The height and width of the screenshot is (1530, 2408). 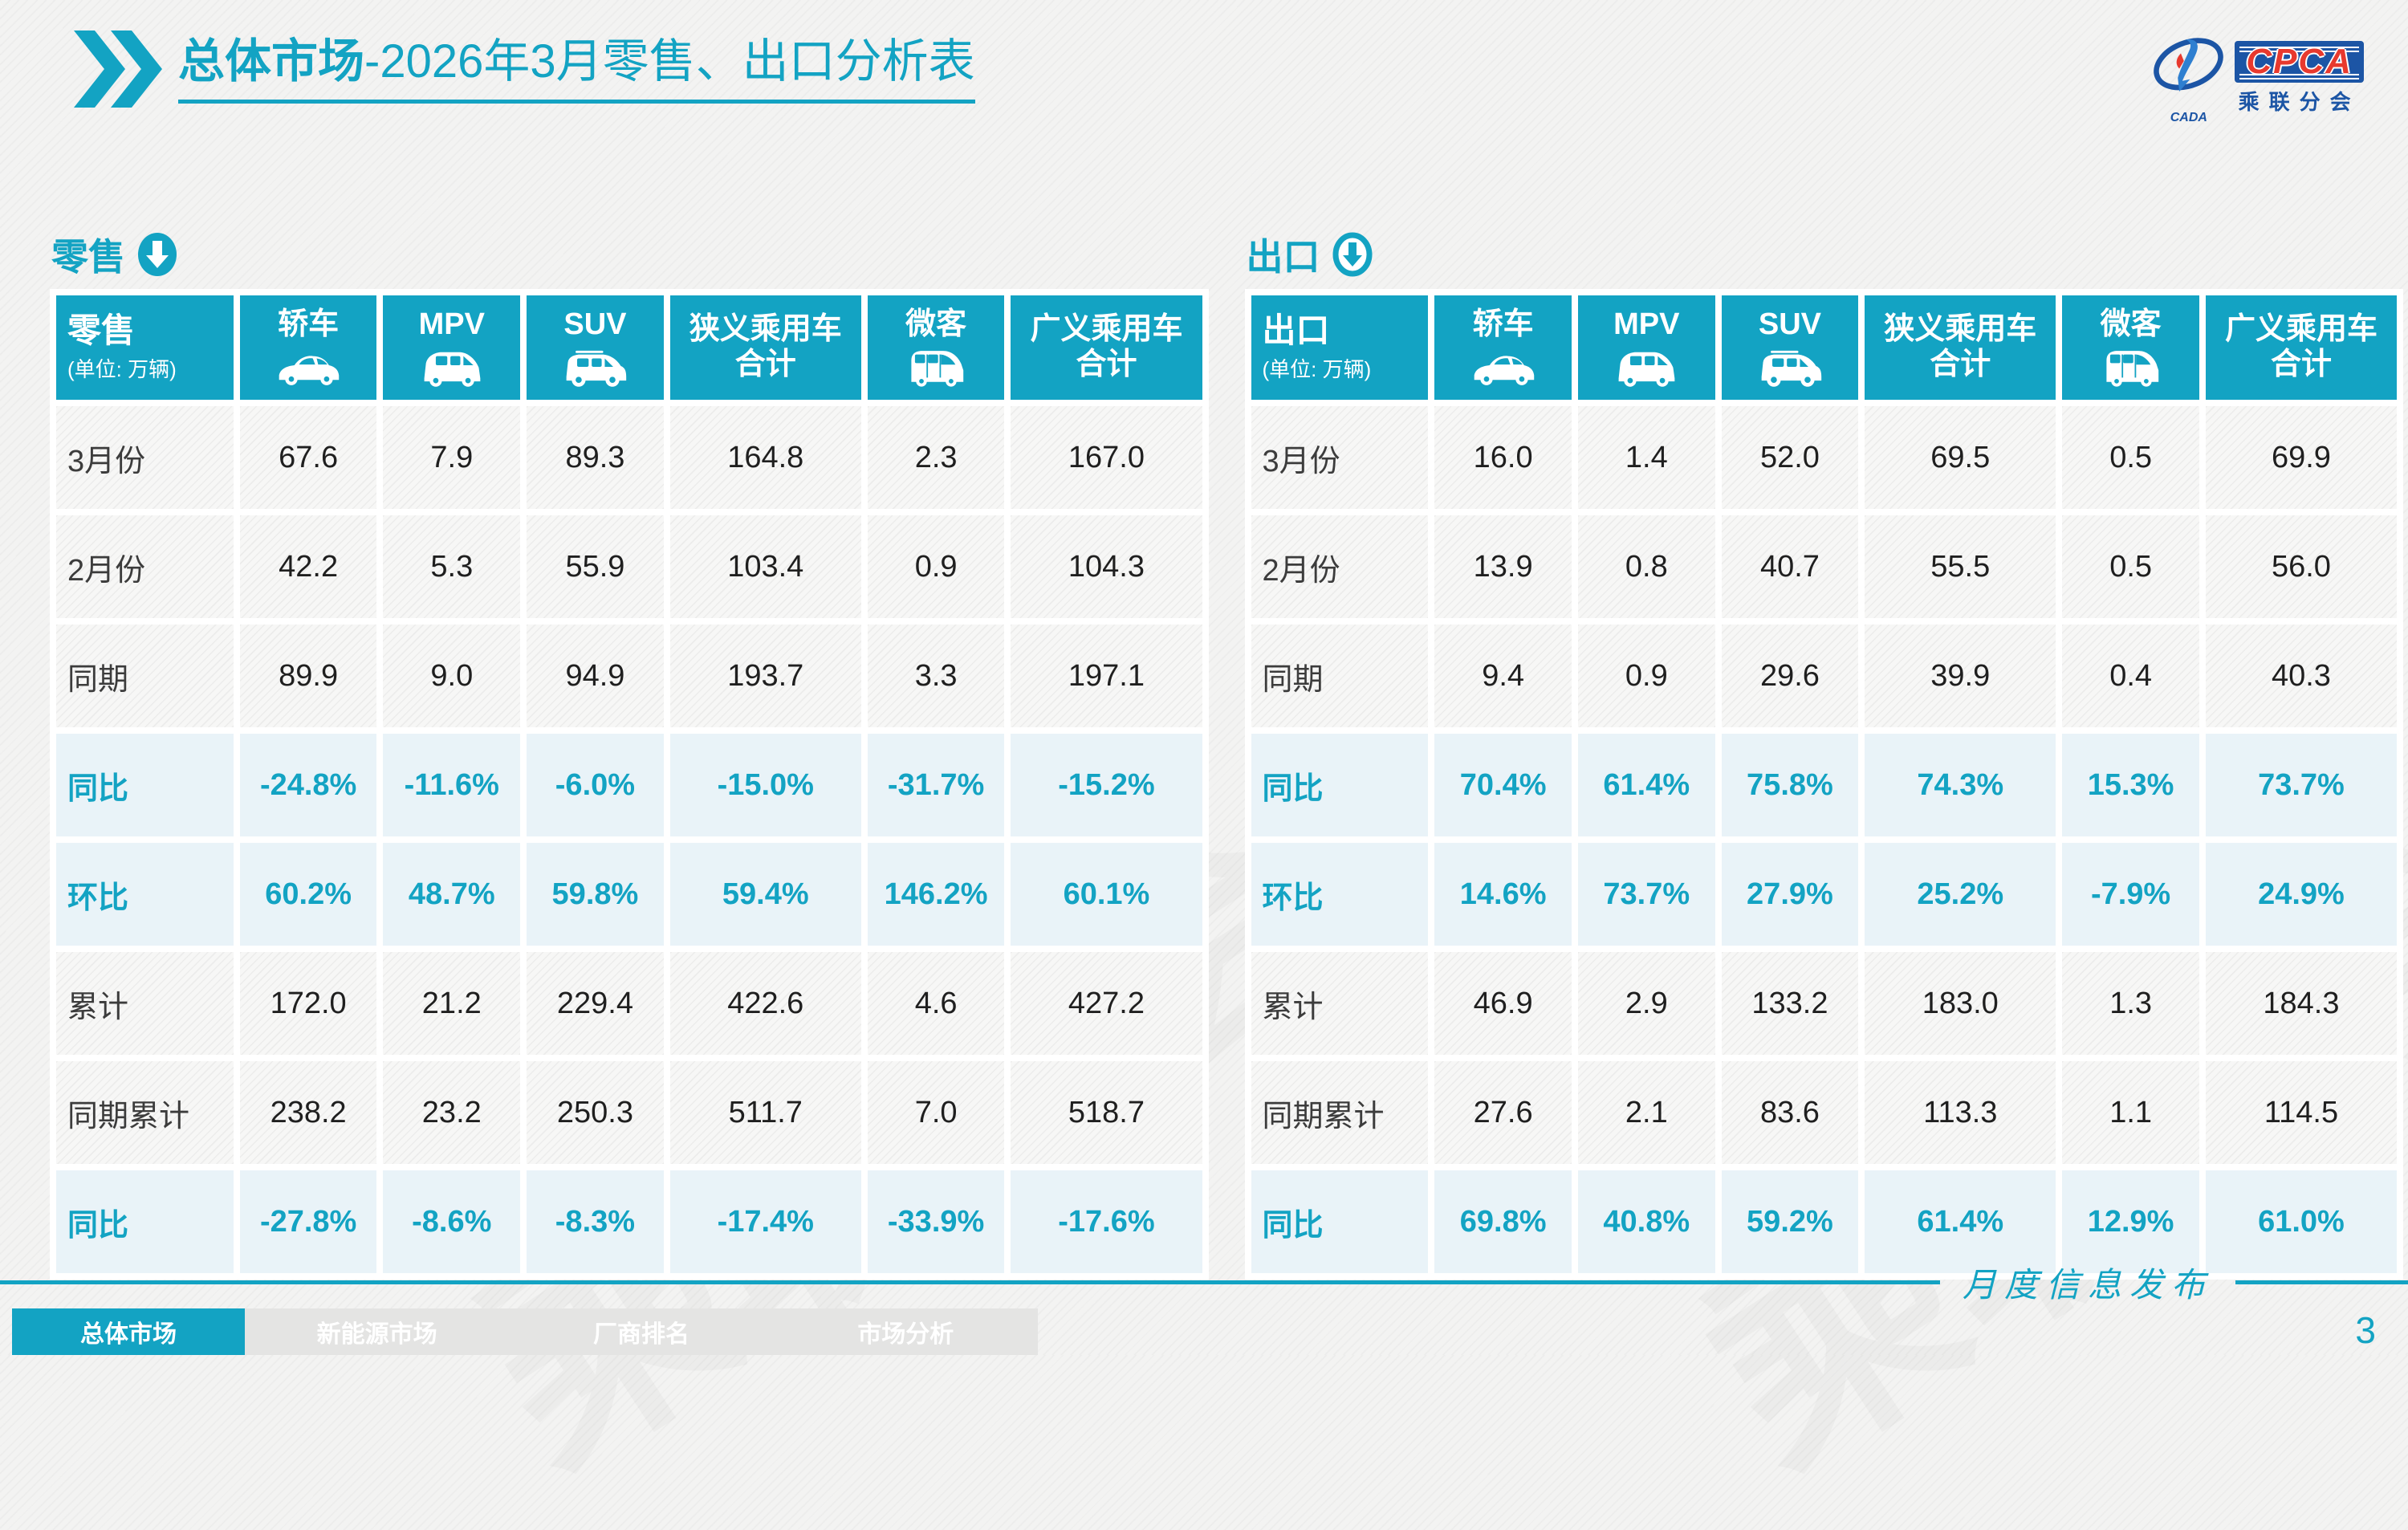 What do you see at coordinates (2130, 785) in the screenshot?
I see `table-cell: 15.3%` at bounding box center [2130, 785].